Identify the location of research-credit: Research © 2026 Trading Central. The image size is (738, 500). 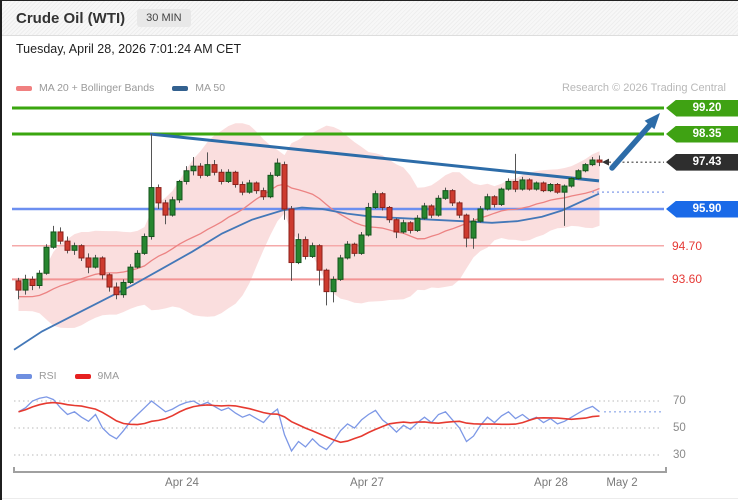
(643, 88).